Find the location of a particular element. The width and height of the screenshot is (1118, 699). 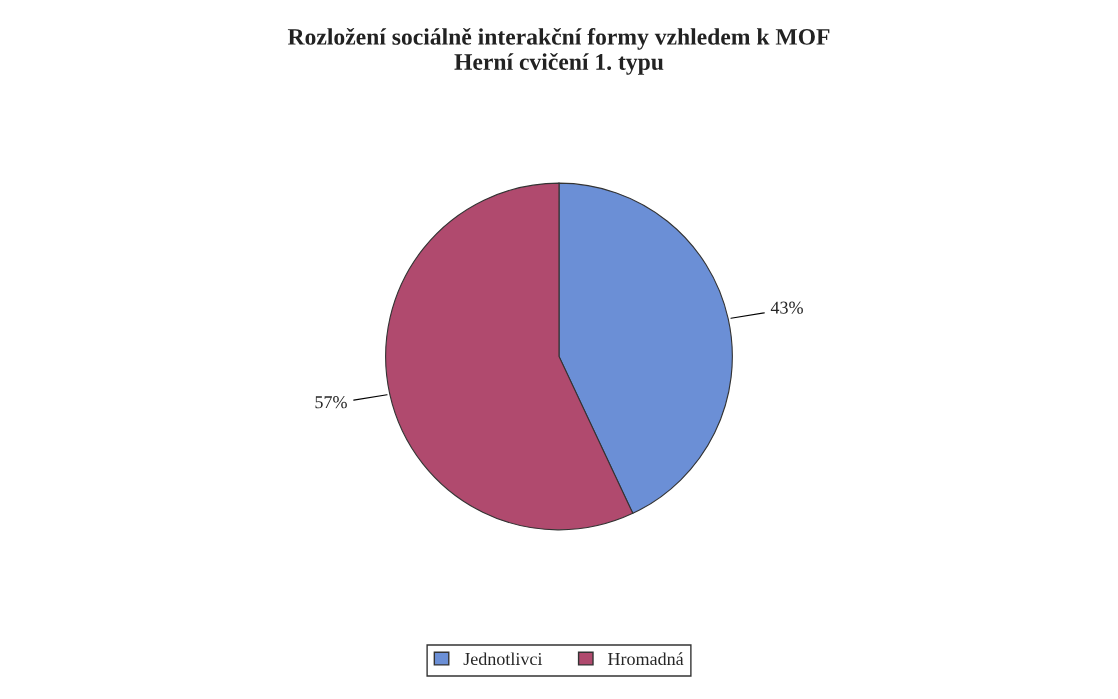

chart-title: Rozložení sociálně interakční formy vzhledem k MOF Herní cvičení 1. typu is located at coordinates (558, 51).